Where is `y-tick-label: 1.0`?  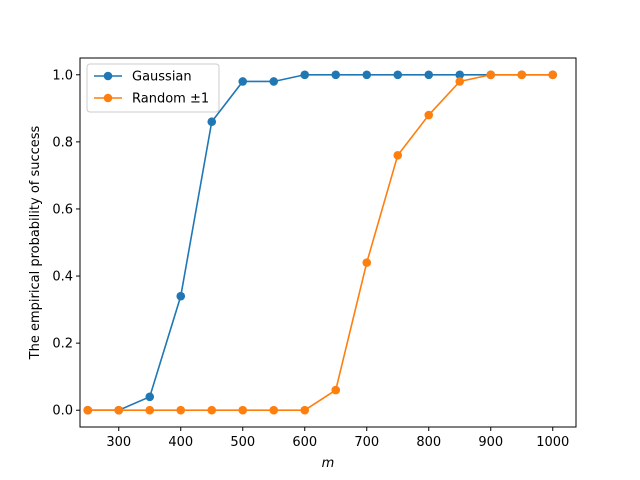
y-tick-label: 1.0 is located at coordinates (62, 75).